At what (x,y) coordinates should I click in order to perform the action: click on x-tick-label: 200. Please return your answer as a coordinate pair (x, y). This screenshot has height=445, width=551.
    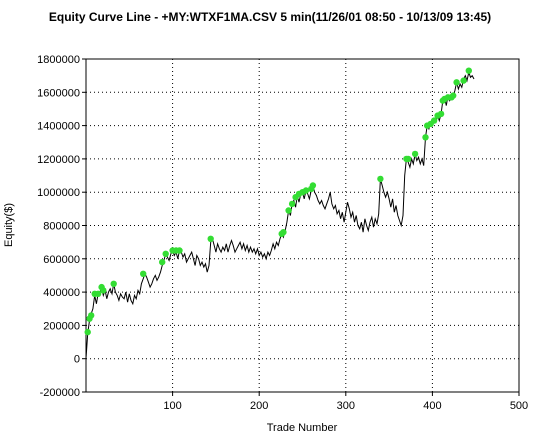
    Looking at the image, I should click on (259, 406).